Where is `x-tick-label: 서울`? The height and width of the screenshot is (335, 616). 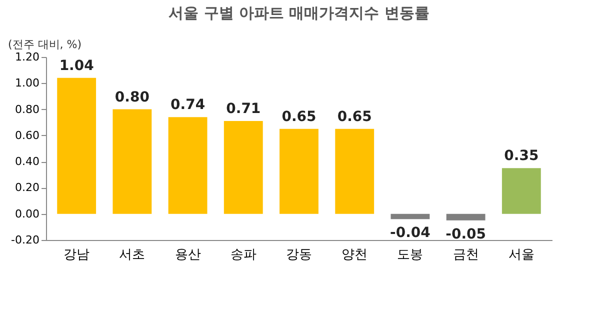 x-tick-label: 서울 is located at coordinates (521, 255).